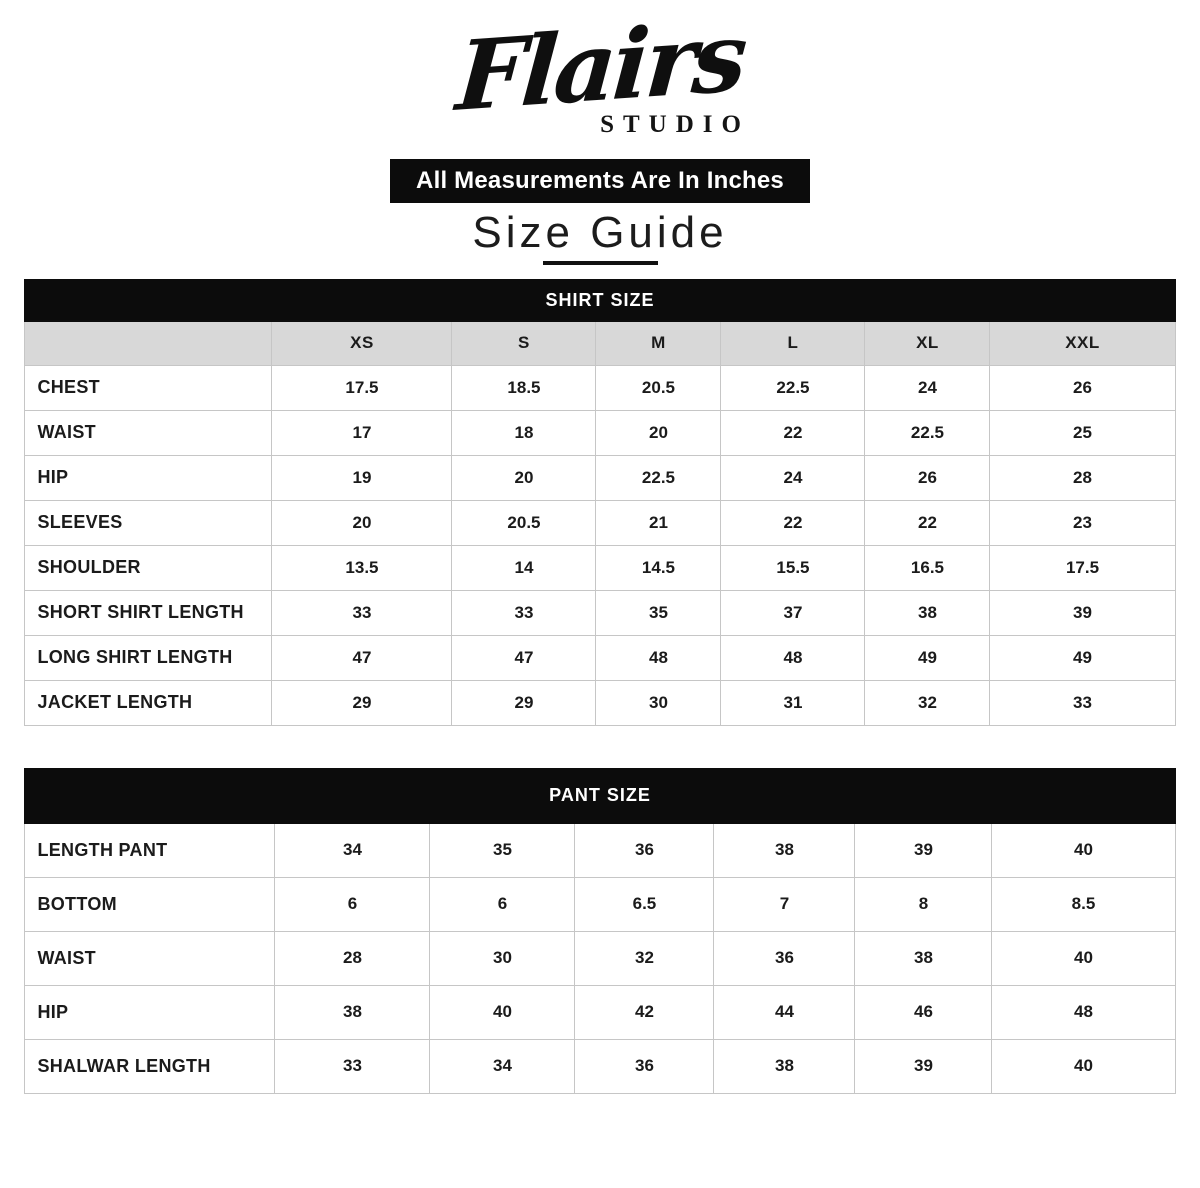  Describe the element at coordinates (1082, 387) in the screenshot. I see `cell: 26` at that location.